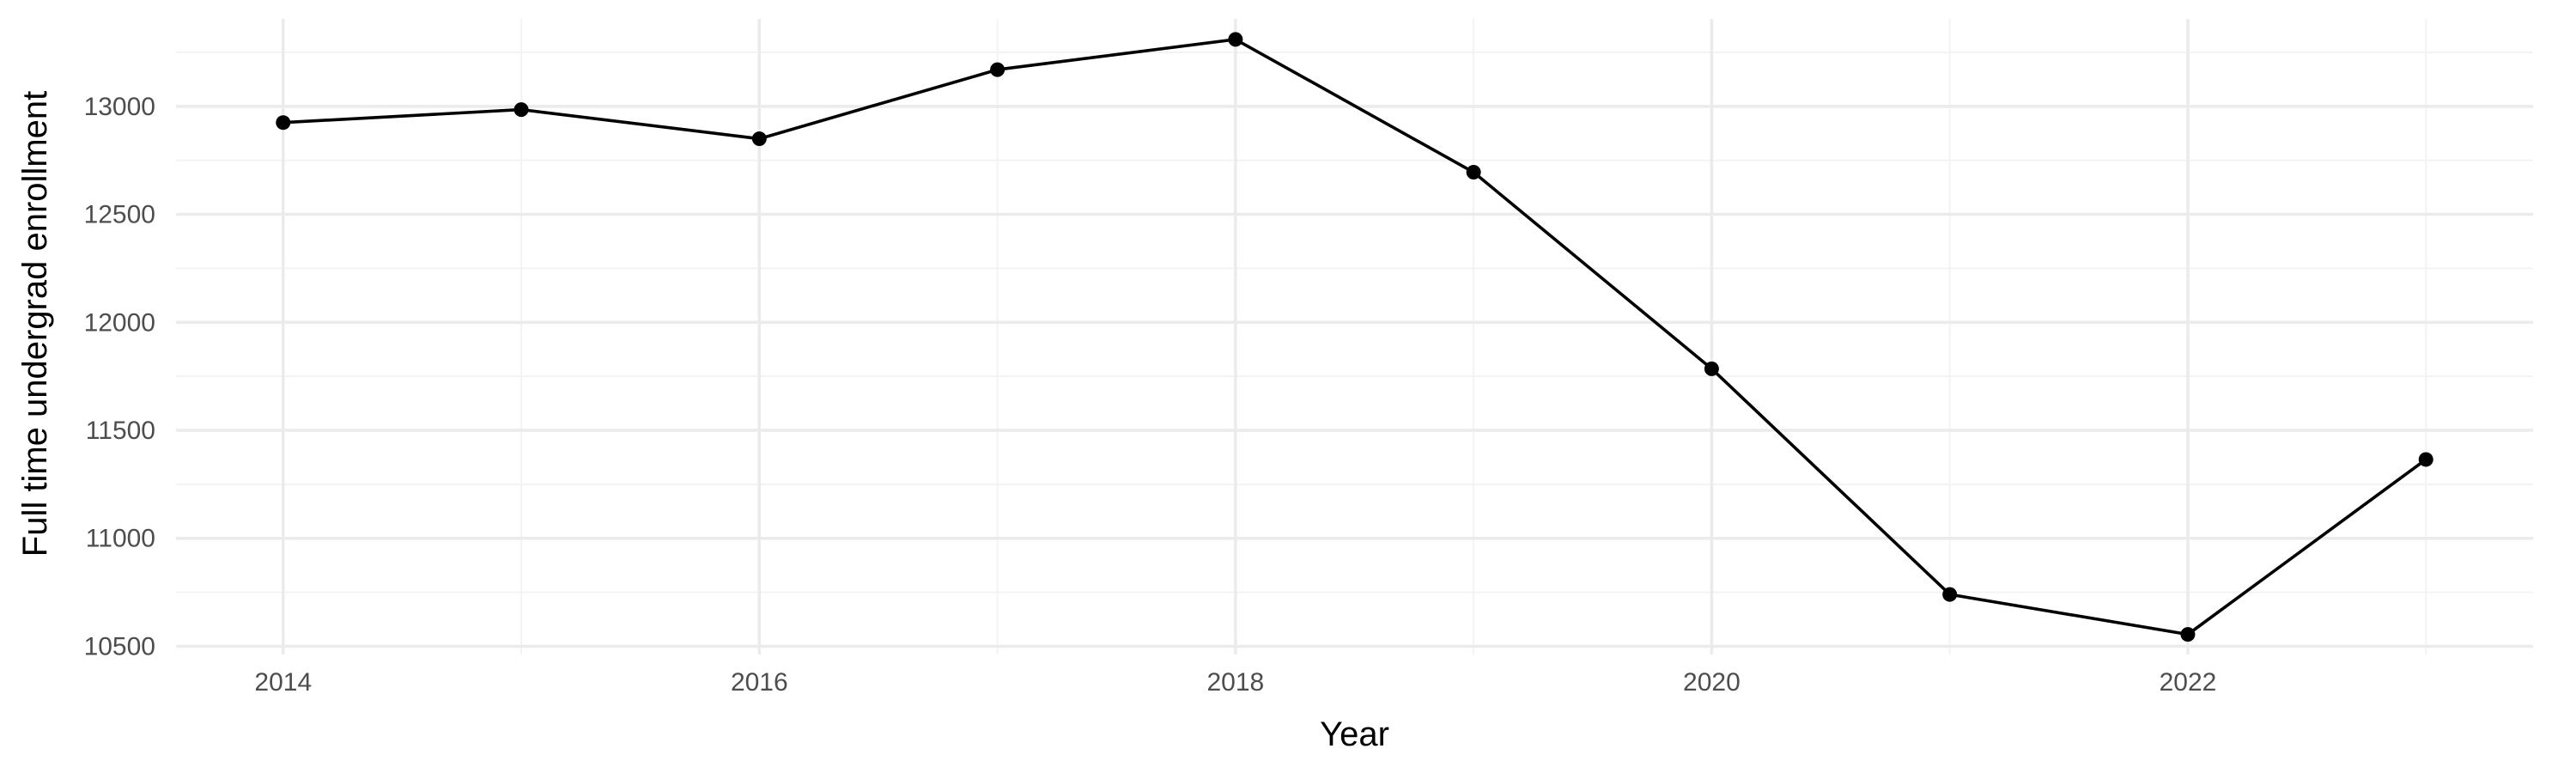 This screenshot has height=773, width=2576. What do you see at coordinates (121, 431) in the screenshot?
I see `y-tick-label: 11500` at bounding box center [121, 431].